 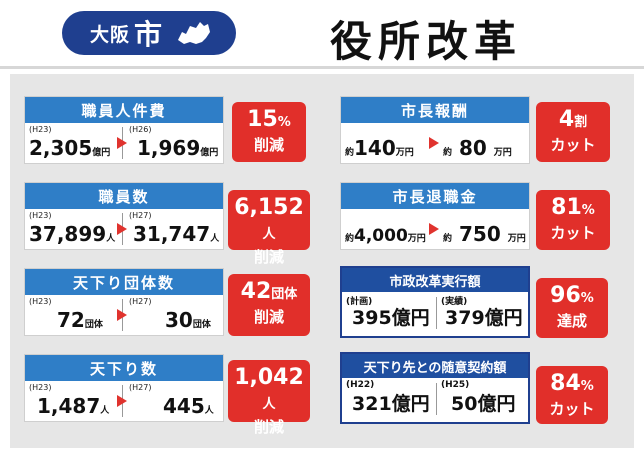 What do you see at coordinates (572, 308) in the screenshot?
I see `result-badge: 96% 達成` at bounding box center [572, 308].